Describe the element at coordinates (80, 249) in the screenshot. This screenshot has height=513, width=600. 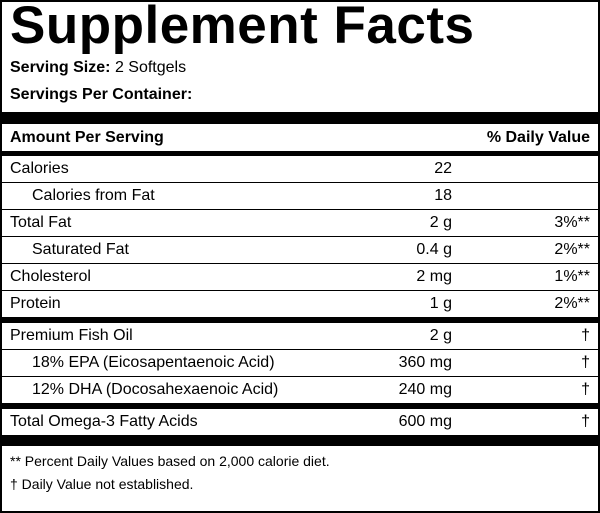
I see `nutrient-name: Saturated Fat` at that location.